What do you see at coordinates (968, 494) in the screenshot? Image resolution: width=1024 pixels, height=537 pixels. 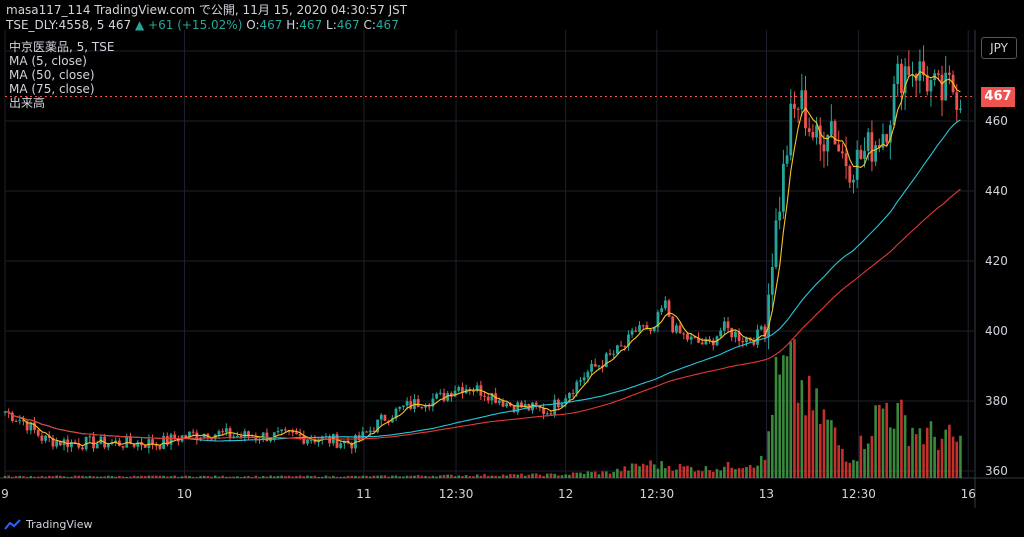 I see `x-tick-label: 16` at bounding box center [968, 494].